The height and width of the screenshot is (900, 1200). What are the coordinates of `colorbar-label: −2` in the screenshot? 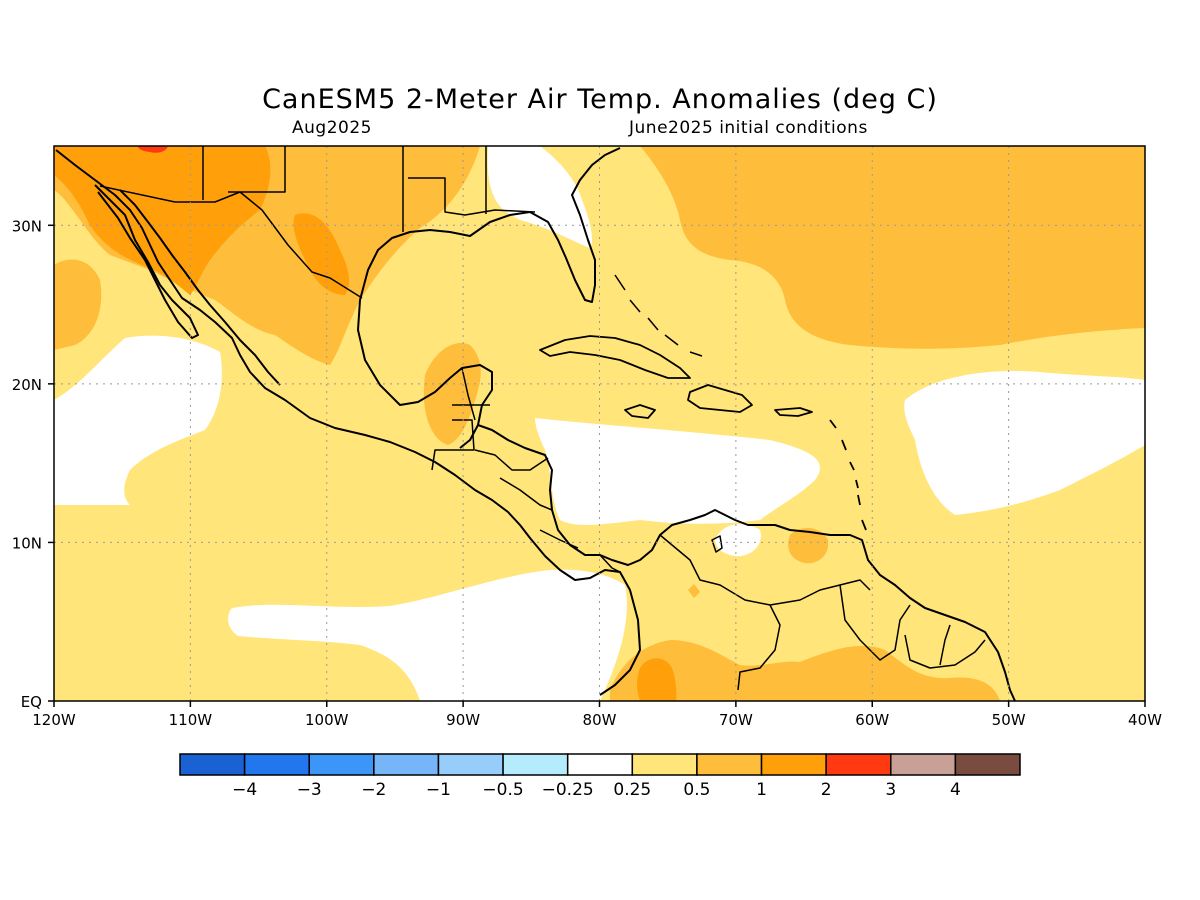 It's located at (373, 790).